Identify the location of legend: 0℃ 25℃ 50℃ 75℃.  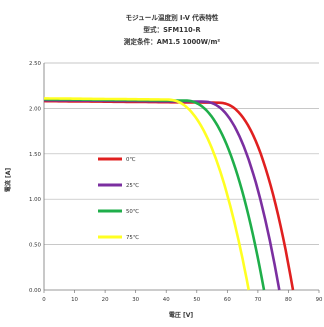
(118, 199).